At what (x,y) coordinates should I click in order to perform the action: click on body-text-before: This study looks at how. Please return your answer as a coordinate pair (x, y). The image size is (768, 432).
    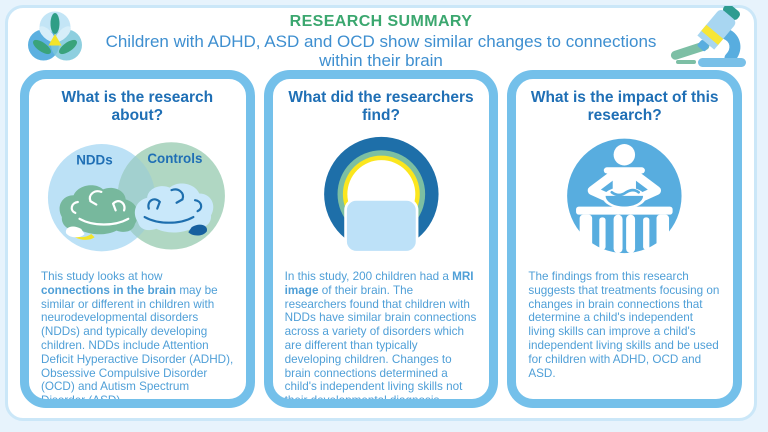
    Looking at the image, I should click on (102, 276).